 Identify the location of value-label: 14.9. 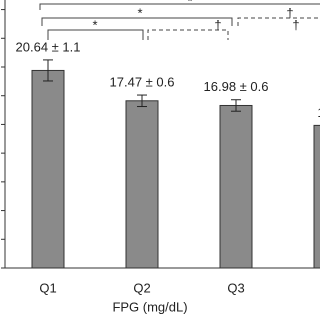
(318, 112).